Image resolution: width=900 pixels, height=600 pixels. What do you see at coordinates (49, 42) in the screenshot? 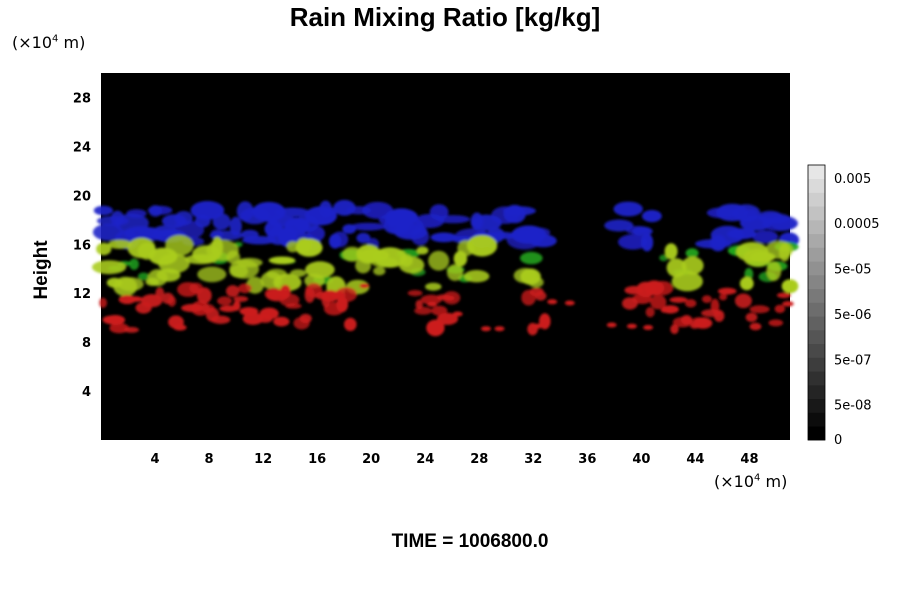
I see `y-unit-label: (×104 m)` at bounding box center [49, 42].